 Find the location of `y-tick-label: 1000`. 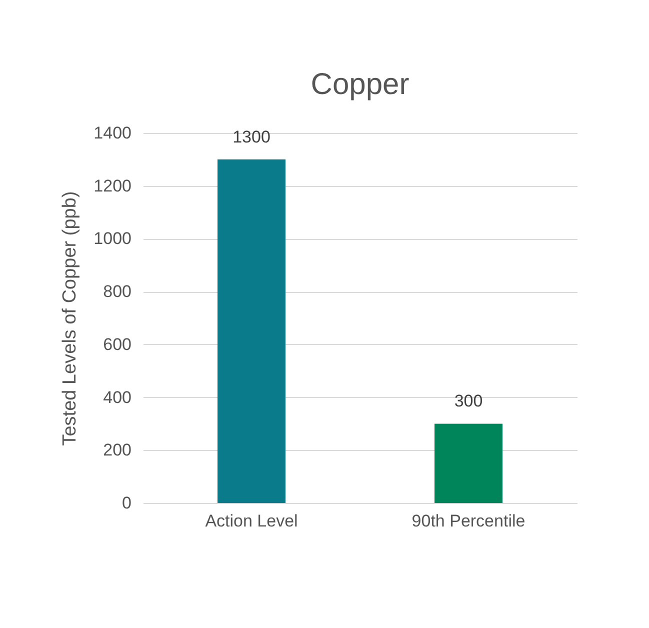

y-tick-label: 1000 is located at coordinates (113, 238).